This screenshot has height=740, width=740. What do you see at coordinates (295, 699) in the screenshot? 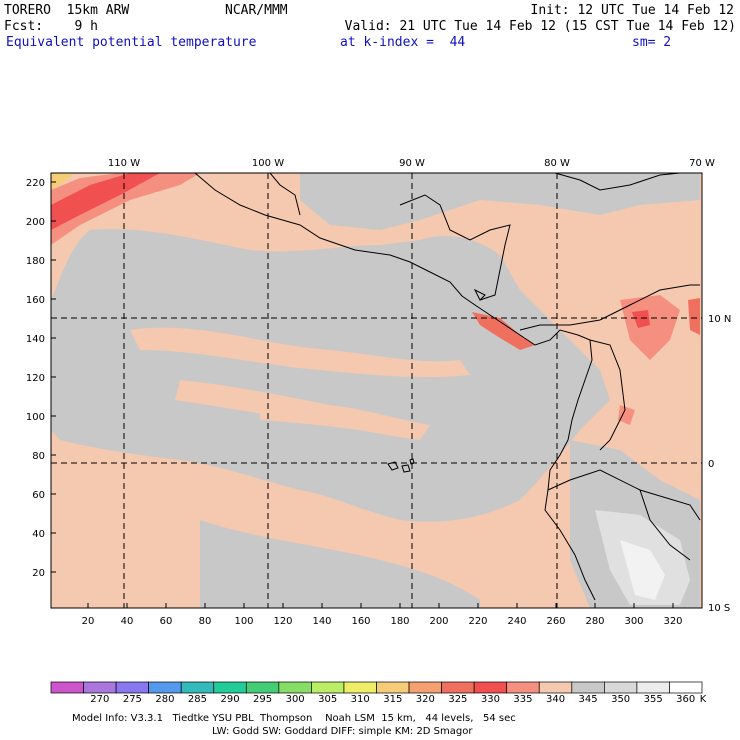
I see `colorbar-level-label: 300` at bounding box center [295, 699].